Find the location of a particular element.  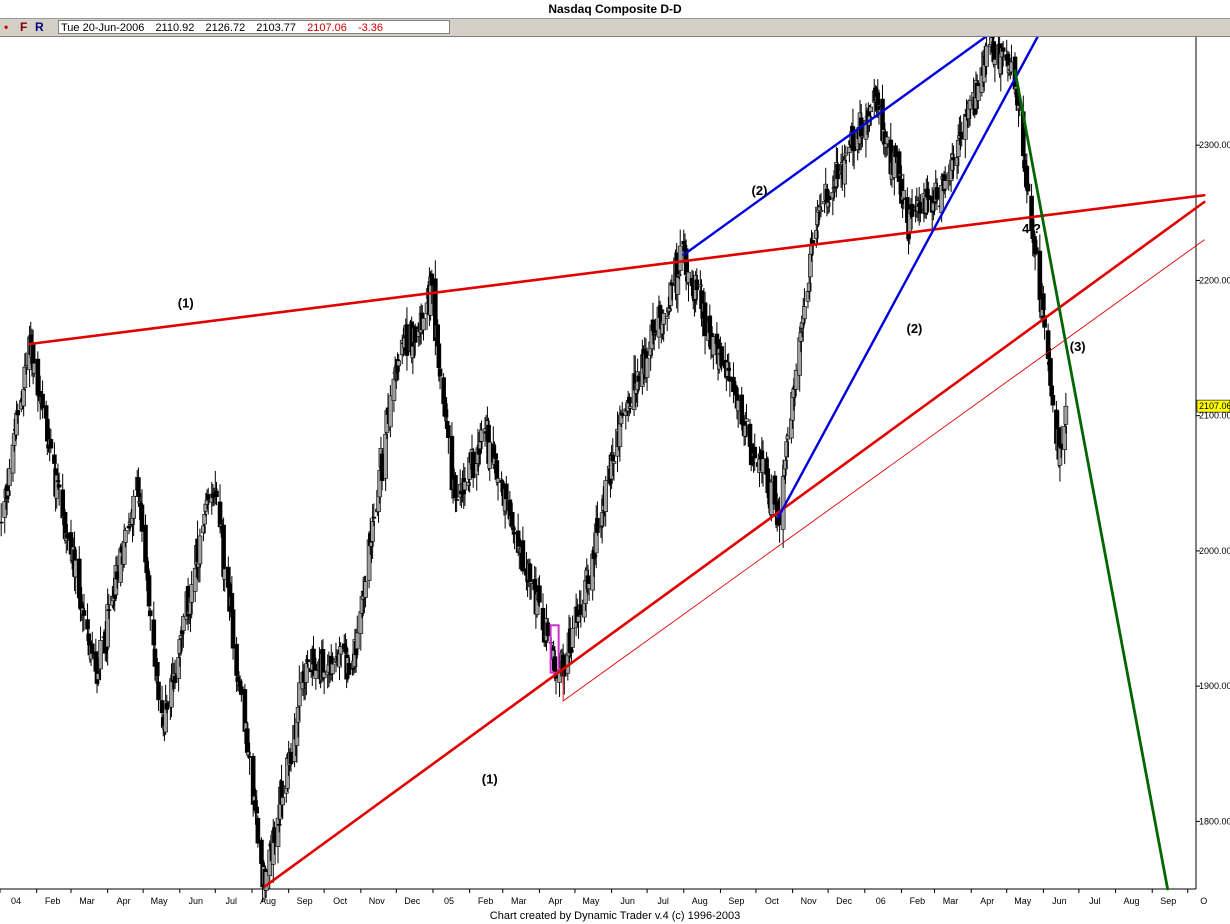

last-price-label: 2107.06 is located at coordinates (1214, 406).